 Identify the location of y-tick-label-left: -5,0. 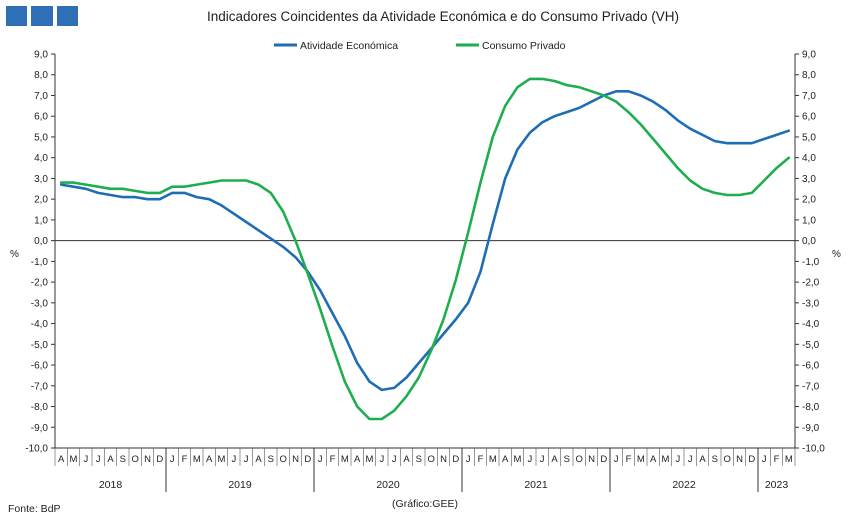
(40, 345).